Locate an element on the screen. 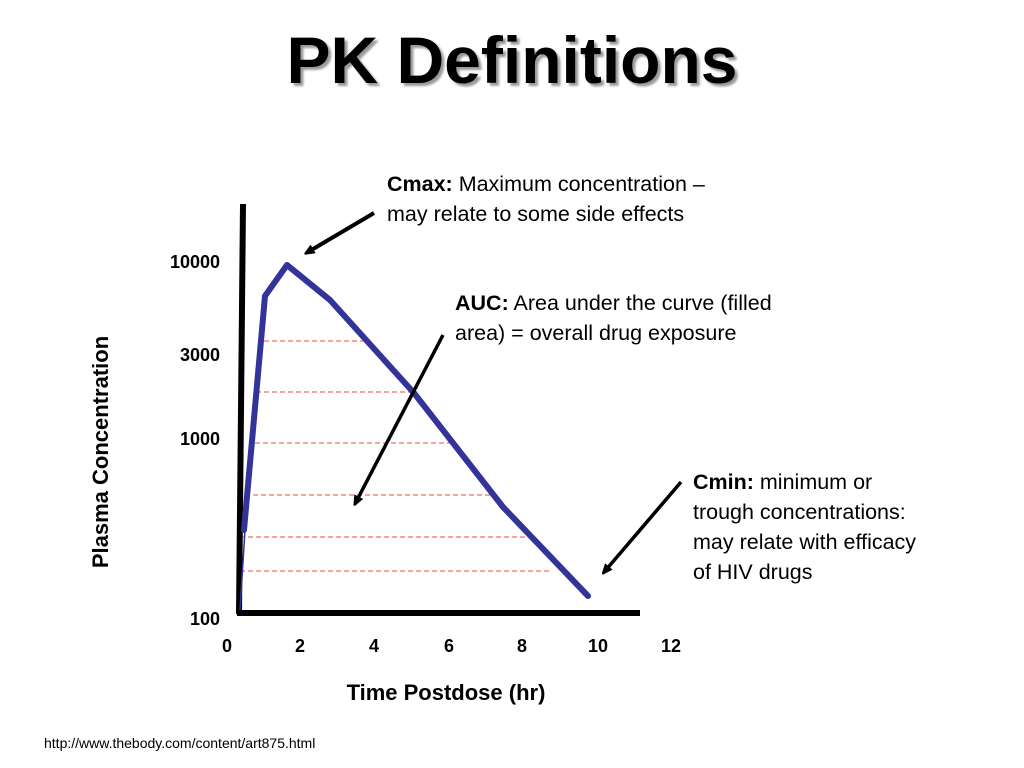 Image resolution: width=1024 pixels, height=768 pixels. y-axis is located at coordinates (241, 409).